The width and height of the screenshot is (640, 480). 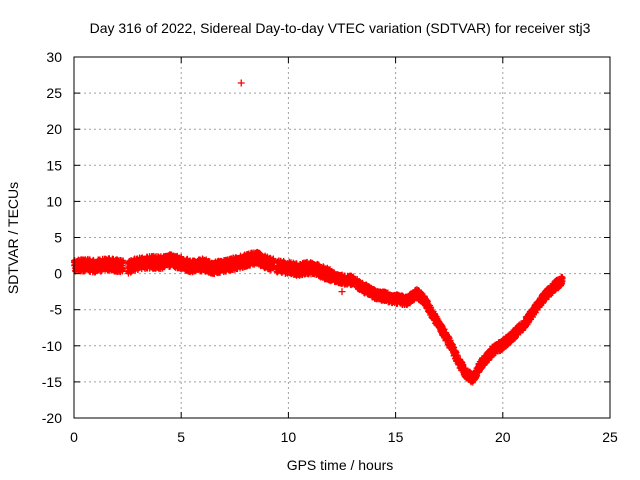 I want to click on y-tick-label: 20, so click(x=54, y=129).